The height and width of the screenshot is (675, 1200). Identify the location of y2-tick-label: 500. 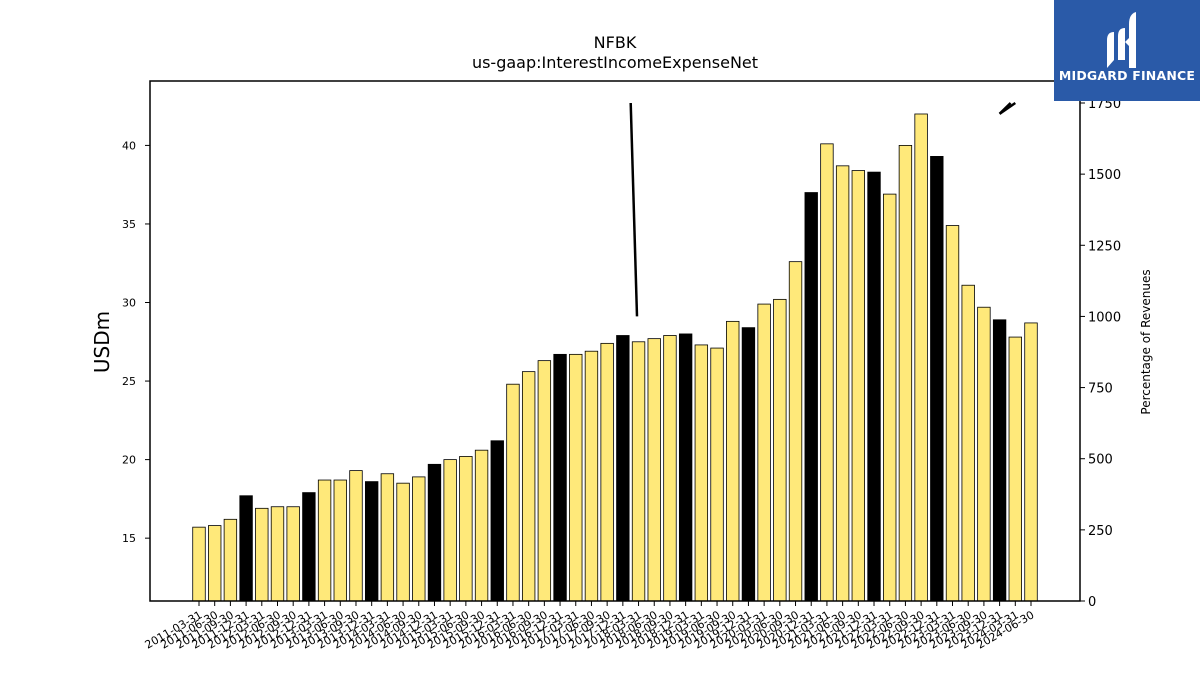
(1100, 460).